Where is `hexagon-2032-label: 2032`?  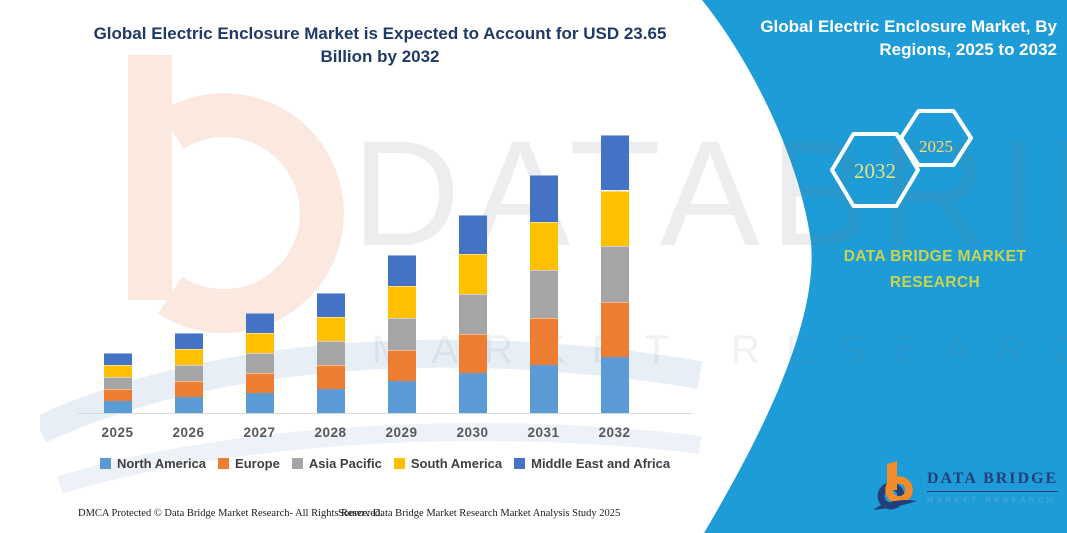 hexagon-2032-label: 2032 is located at coordinates (875, 171).